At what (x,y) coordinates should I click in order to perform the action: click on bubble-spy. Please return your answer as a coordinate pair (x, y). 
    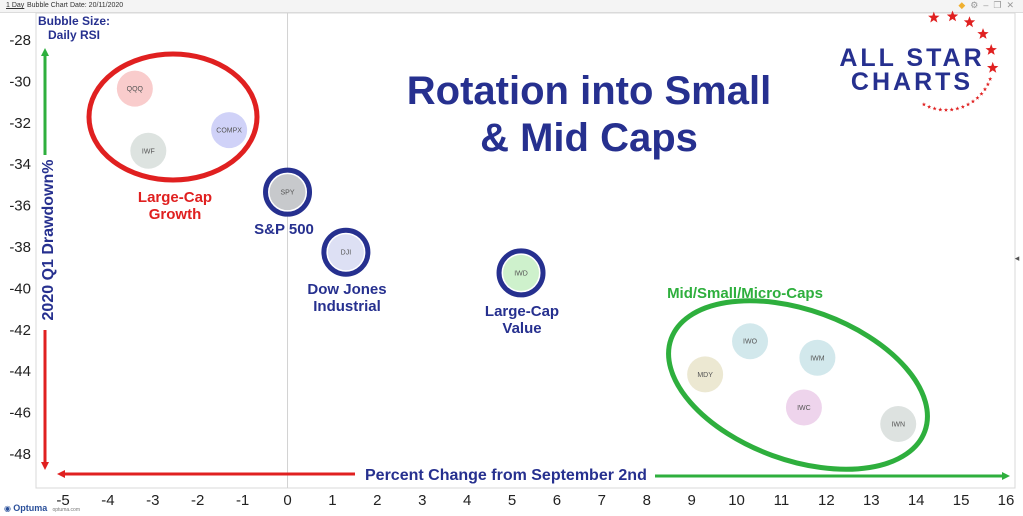
    Looking at the image, I should click on (287, 192).